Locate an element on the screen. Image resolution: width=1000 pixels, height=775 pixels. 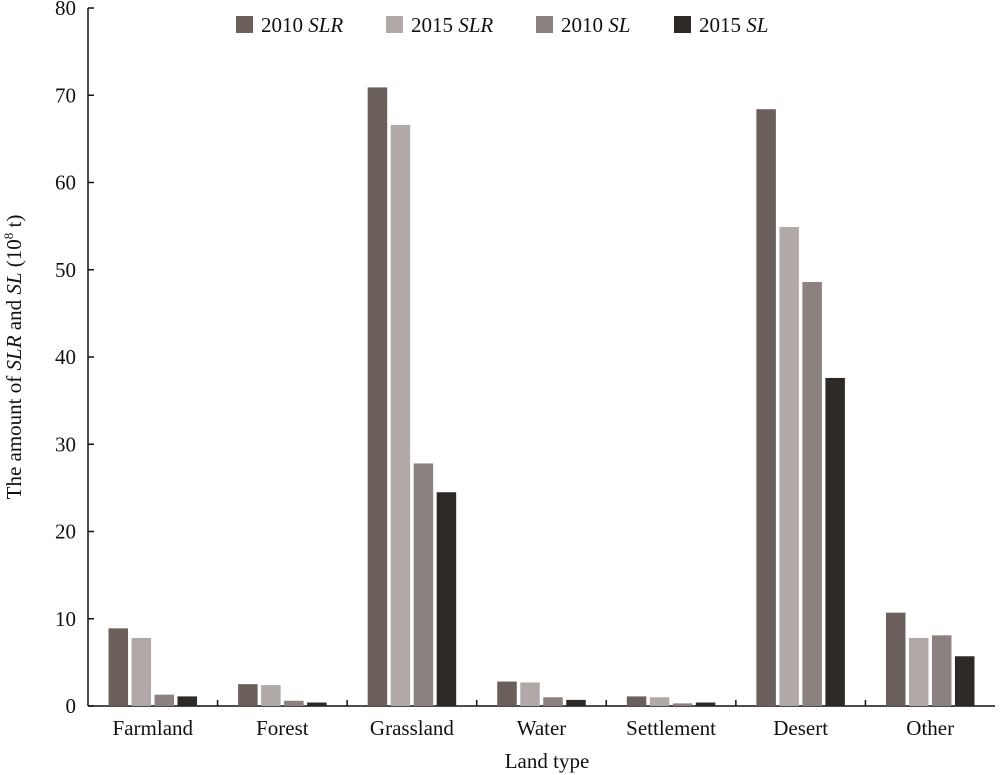
x-tick-label: Other is located at coordinates (930, 728).